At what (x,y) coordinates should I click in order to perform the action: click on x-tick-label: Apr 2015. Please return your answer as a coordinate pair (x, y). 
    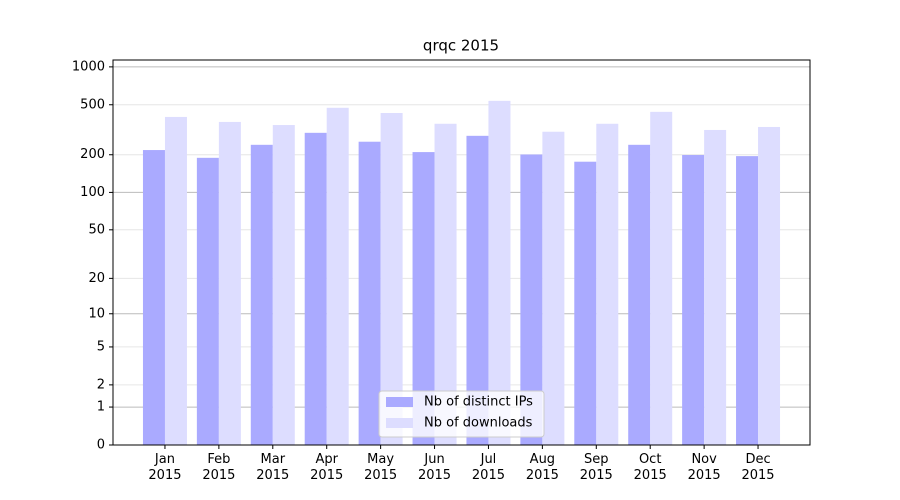
    Looking at the image, I should click on (327, 467).